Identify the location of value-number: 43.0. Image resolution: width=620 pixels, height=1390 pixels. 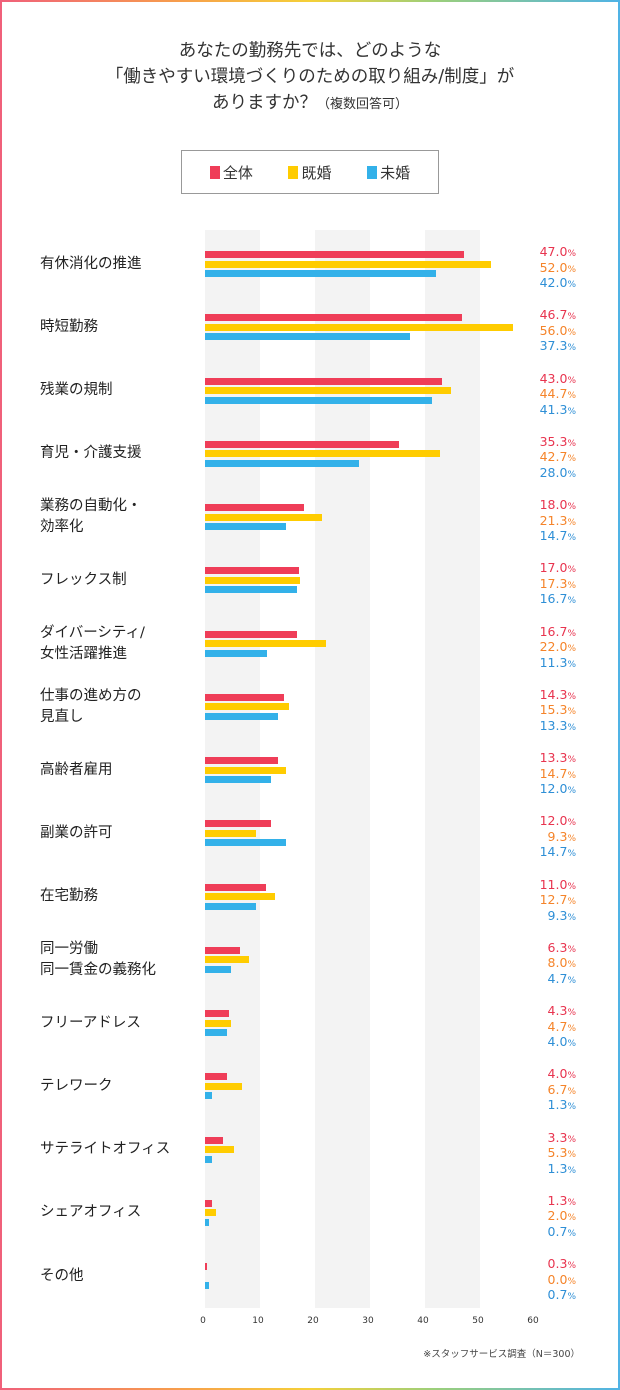
(553, 378).